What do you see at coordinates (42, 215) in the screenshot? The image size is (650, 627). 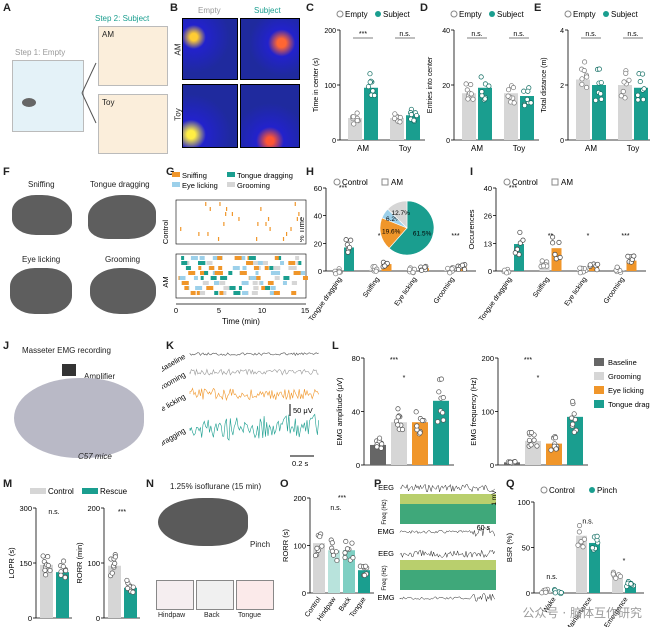 I see `mouse-pair-sniffing` at bounding box center [42, 215].